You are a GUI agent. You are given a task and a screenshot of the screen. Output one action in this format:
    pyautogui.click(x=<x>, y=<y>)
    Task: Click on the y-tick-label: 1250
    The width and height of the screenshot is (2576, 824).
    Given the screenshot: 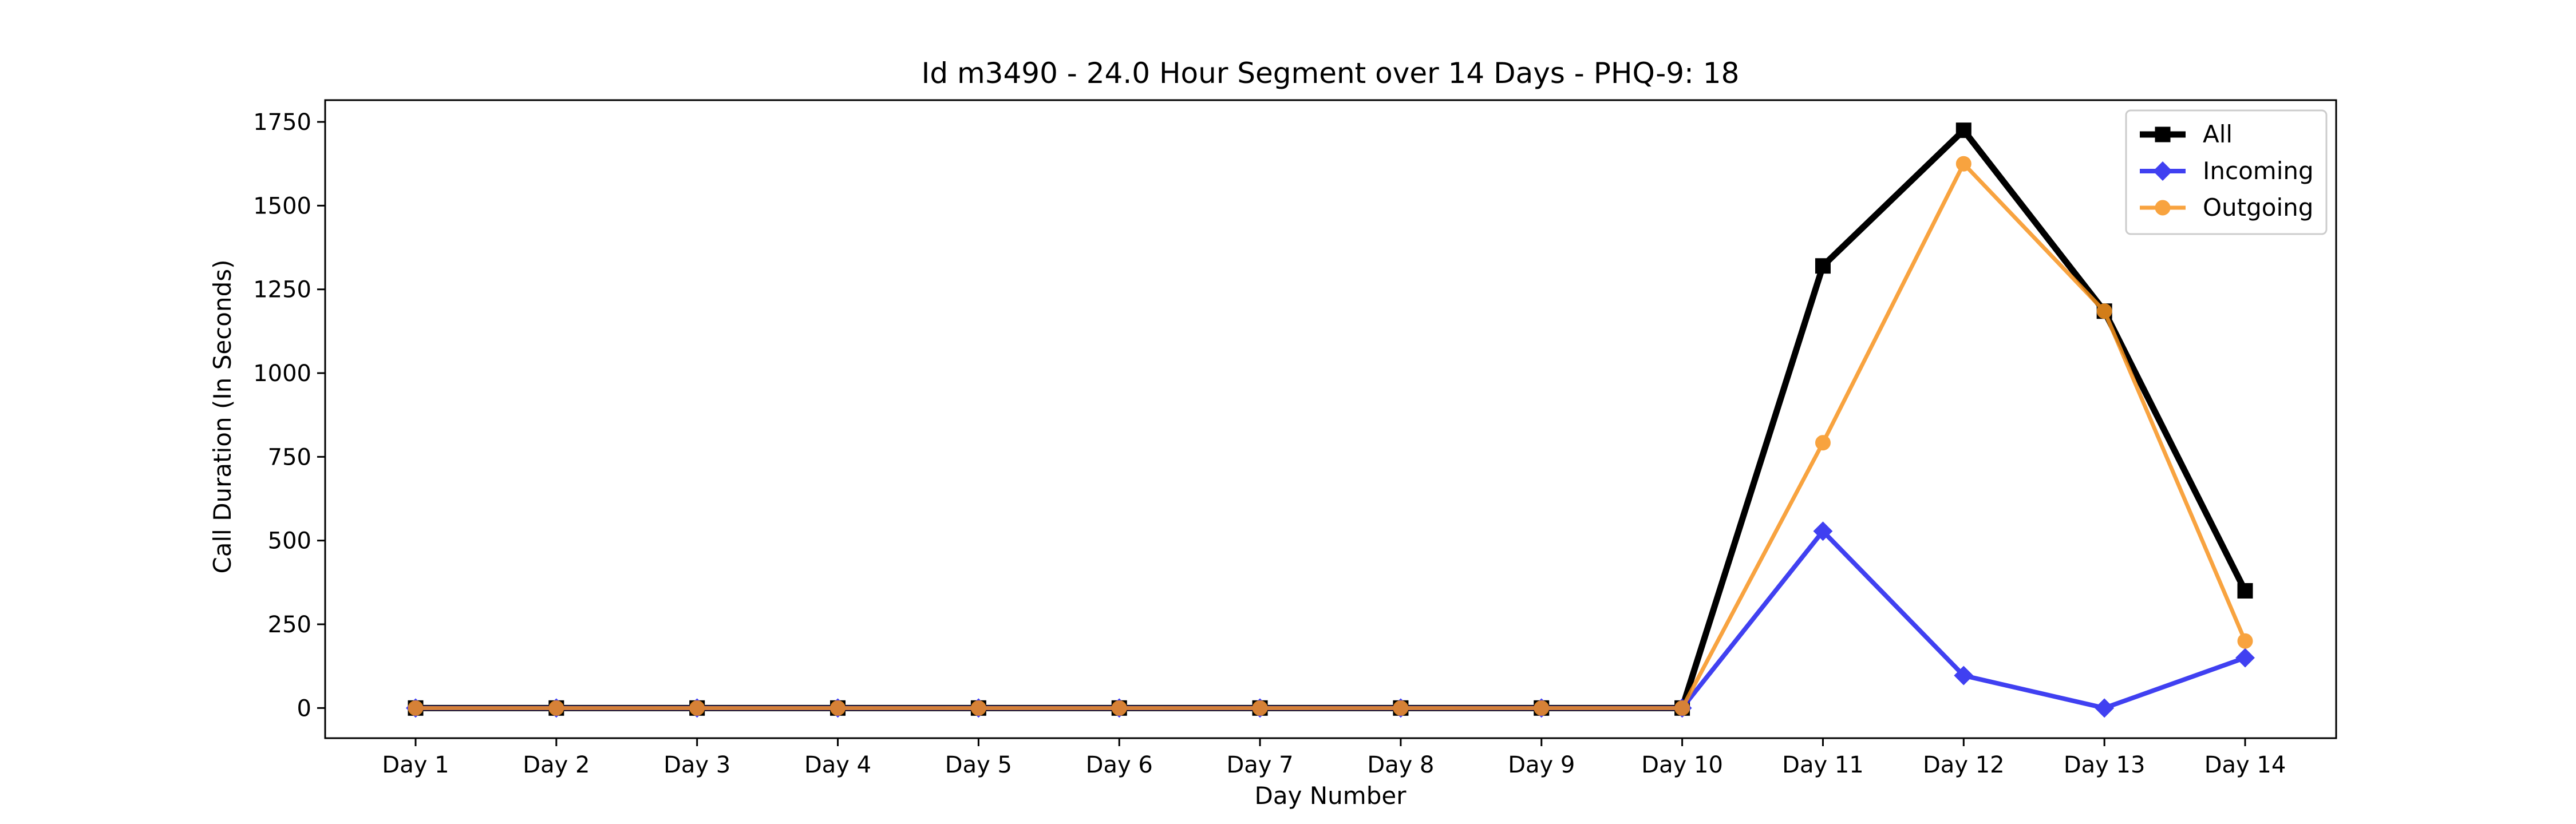 What is the action you would take?
    pyautogui.click(x=282, y=290)
    